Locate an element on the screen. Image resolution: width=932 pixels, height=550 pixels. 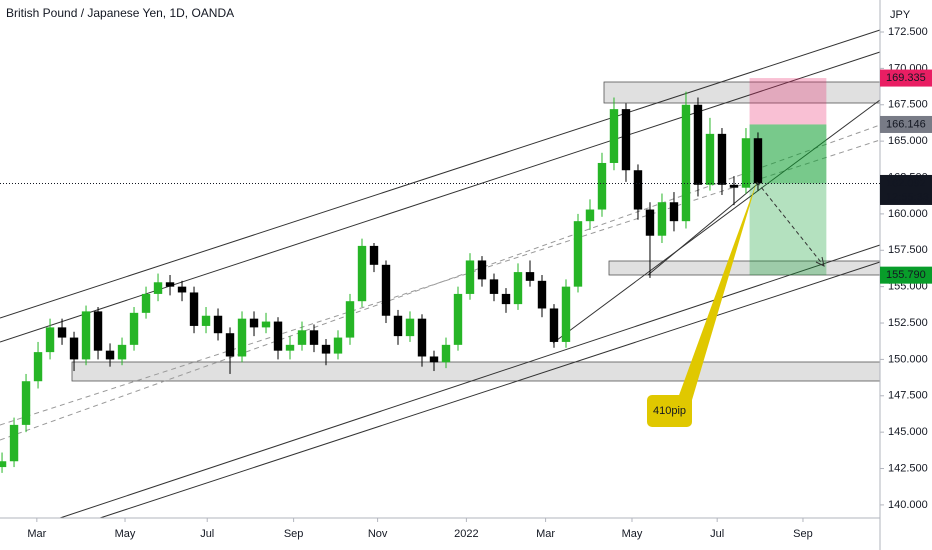
y-tick-label: 150.000 is located at coordinates (908, 359).